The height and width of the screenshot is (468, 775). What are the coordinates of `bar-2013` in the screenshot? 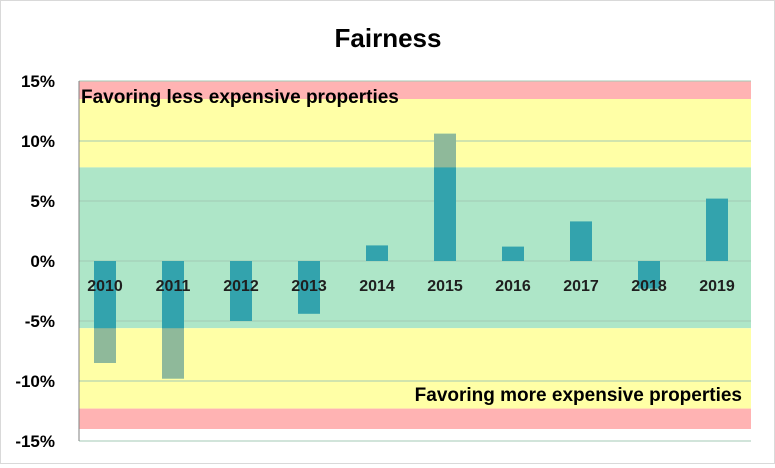 It's located at (309, 287).